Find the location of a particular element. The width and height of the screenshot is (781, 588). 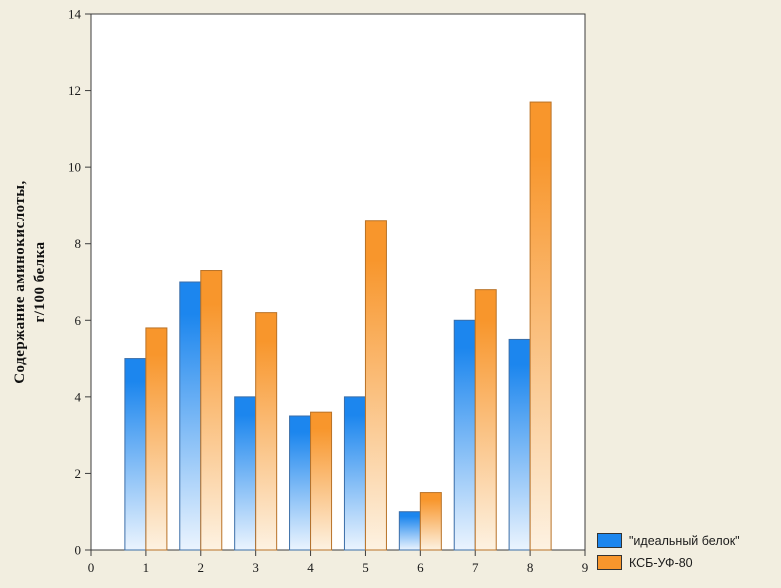

y-tick-label: 0 is located at coordinates (78, 550).